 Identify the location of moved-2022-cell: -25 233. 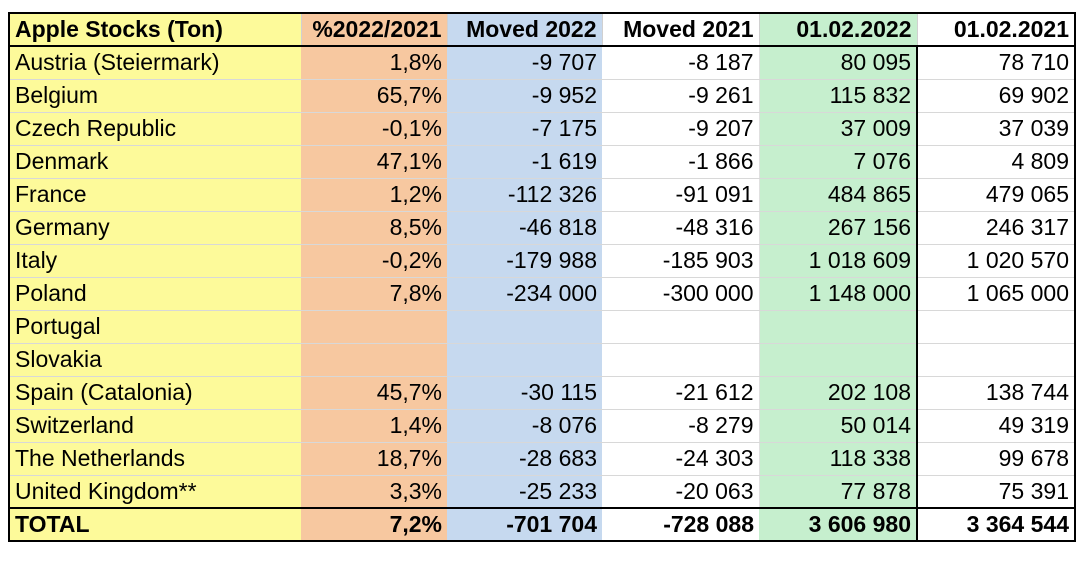
(524, 492).